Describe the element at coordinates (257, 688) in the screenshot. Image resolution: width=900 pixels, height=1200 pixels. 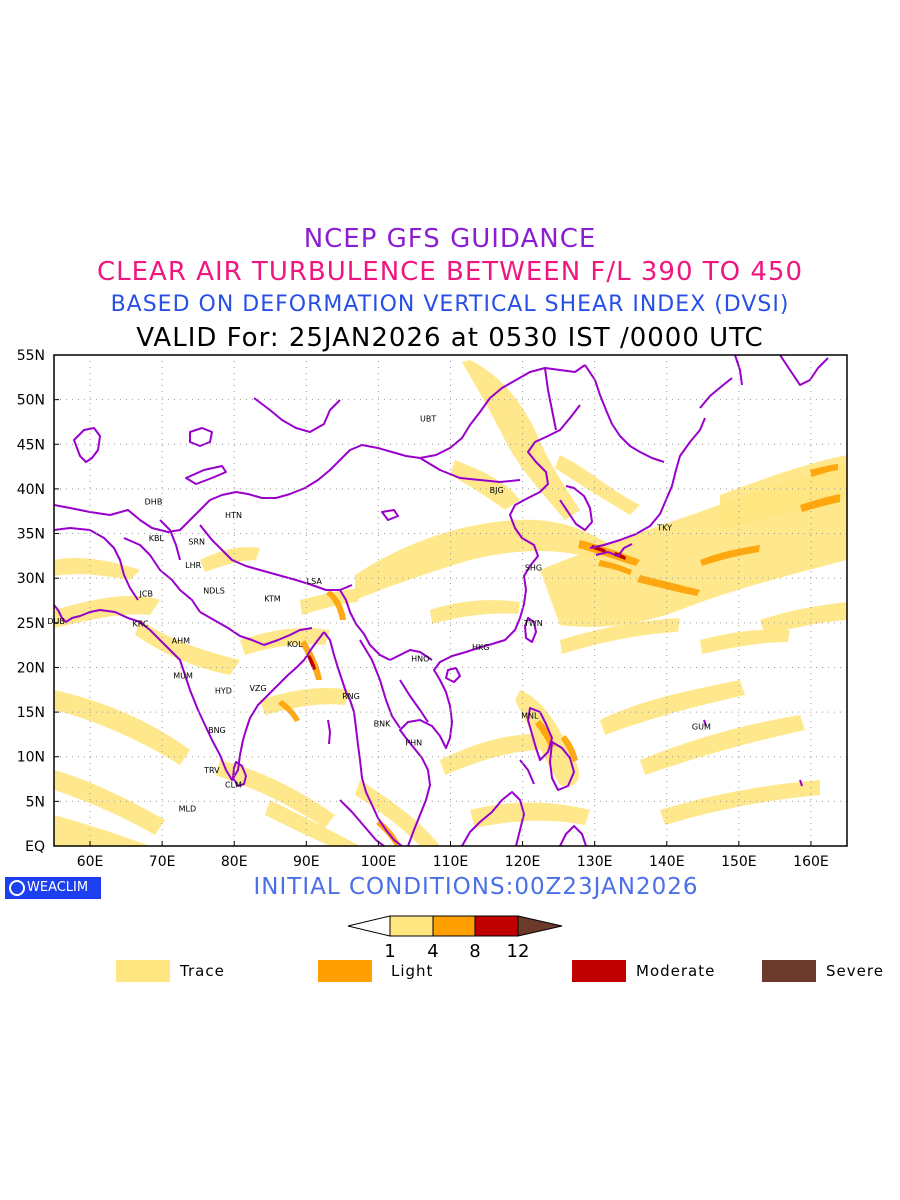
I see `station-label: VZG` at that location.